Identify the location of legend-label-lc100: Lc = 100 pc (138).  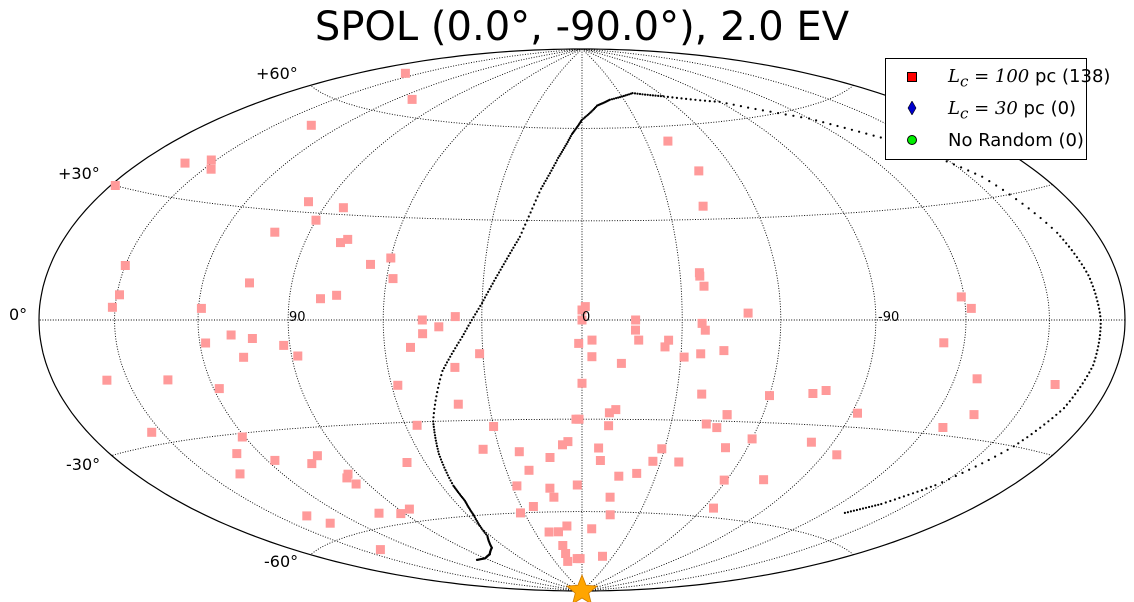
(1029, 78).